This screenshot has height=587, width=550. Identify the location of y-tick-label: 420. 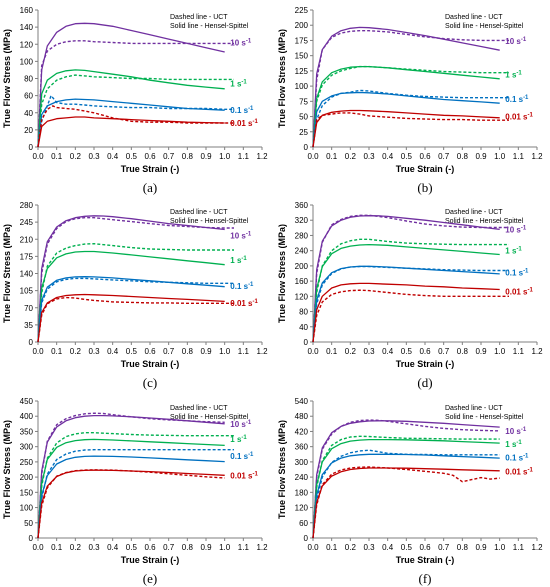
(302, 431).